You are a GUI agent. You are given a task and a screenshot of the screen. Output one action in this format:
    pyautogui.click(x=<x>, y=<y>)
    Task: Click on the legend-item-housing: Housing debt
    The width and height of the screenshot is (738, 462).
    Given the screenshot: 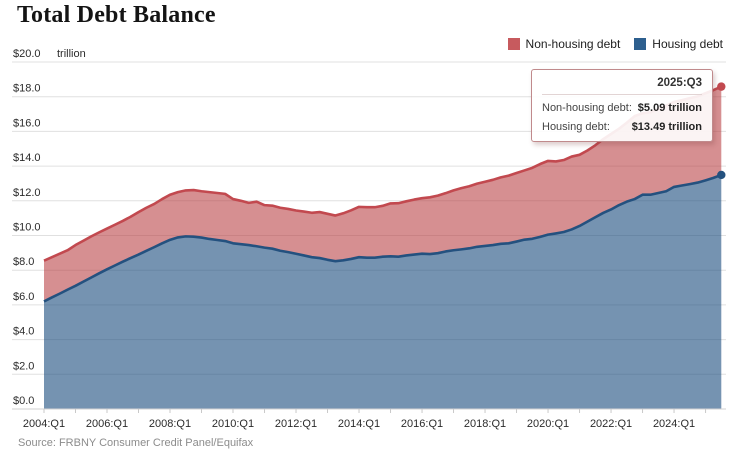 What is the action you would take?
    pyautogui.click(x=678, y=44)
    